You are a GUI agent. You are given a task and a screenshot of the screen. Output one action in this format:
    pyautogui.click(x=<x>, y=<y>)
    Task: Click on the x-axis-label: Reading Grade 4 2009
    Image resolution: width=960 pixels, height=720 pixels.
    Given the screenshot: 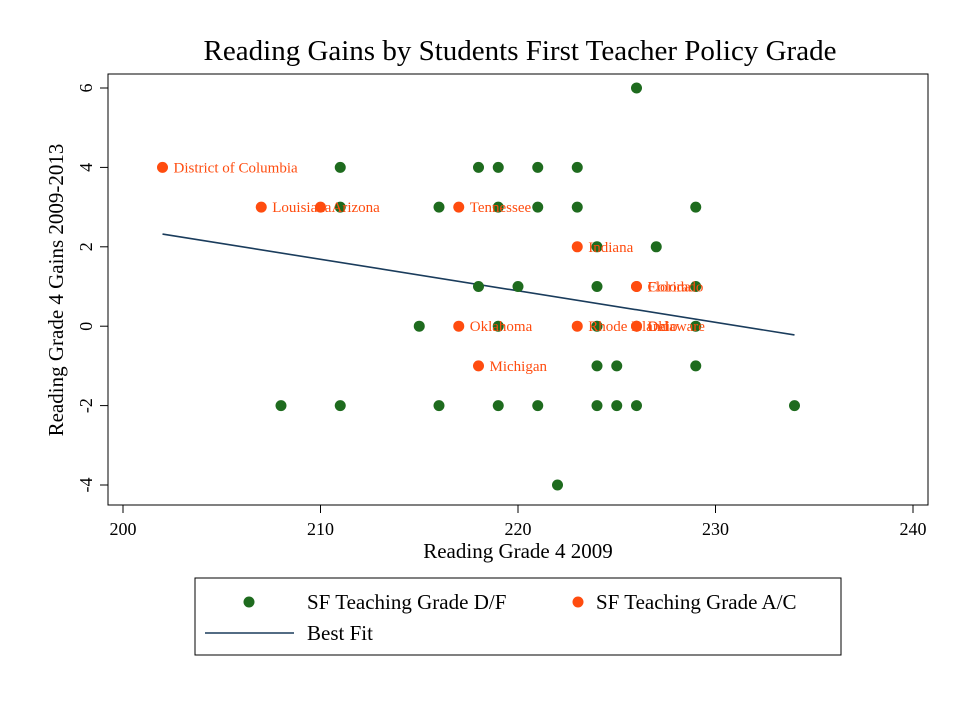 What is the action you would take?
    pyautogui.click(x=518, y=551)
    